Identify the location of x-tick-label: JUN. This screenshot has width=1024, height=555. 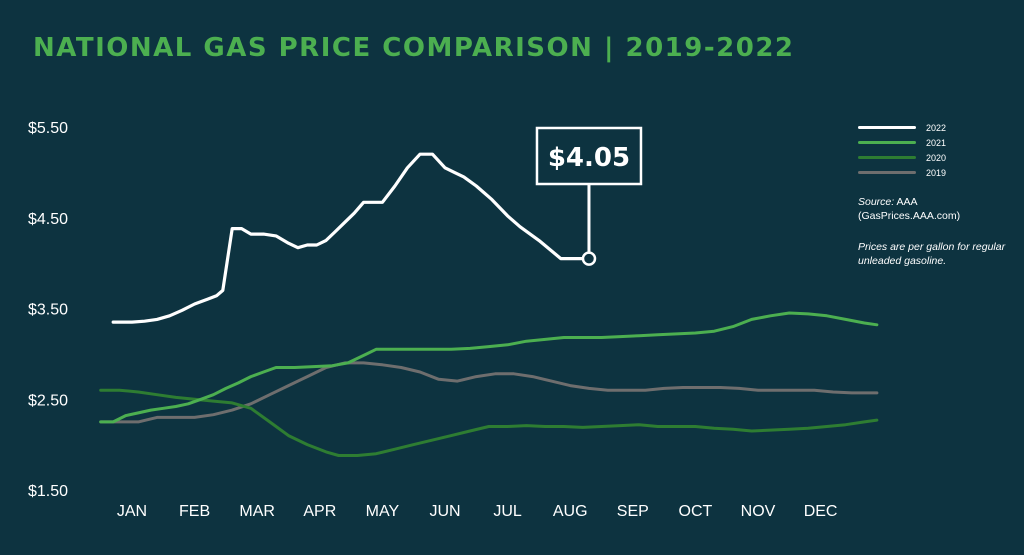
(444, 511).